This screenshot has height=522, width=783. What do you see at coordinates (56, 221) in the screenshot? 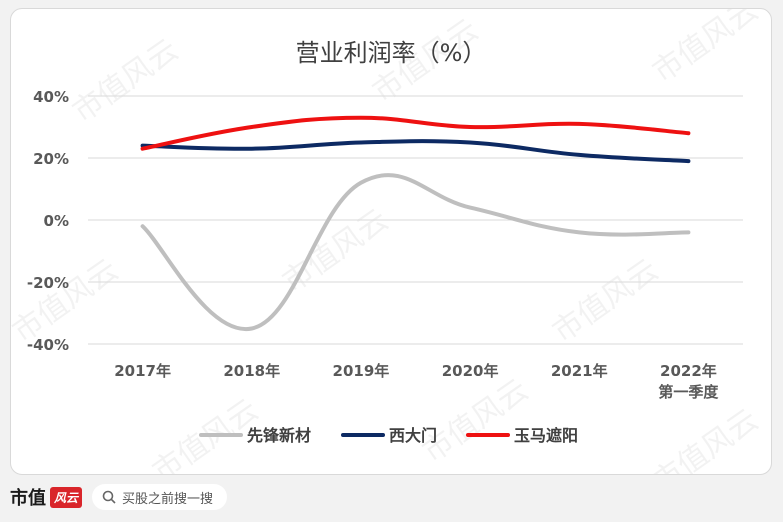
I see `y-tick-label: 0%` at bounding box center [56, 221].